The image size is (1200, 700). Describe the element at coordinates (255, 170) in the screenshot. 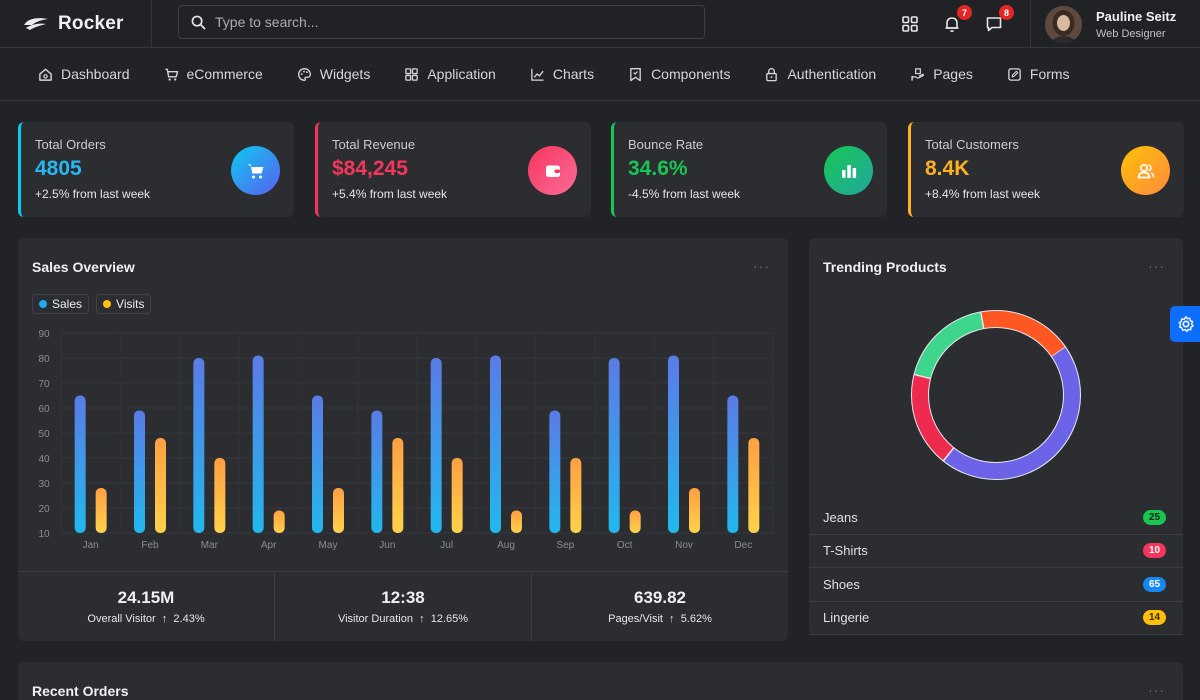

I see `cart-glyph` at that location.